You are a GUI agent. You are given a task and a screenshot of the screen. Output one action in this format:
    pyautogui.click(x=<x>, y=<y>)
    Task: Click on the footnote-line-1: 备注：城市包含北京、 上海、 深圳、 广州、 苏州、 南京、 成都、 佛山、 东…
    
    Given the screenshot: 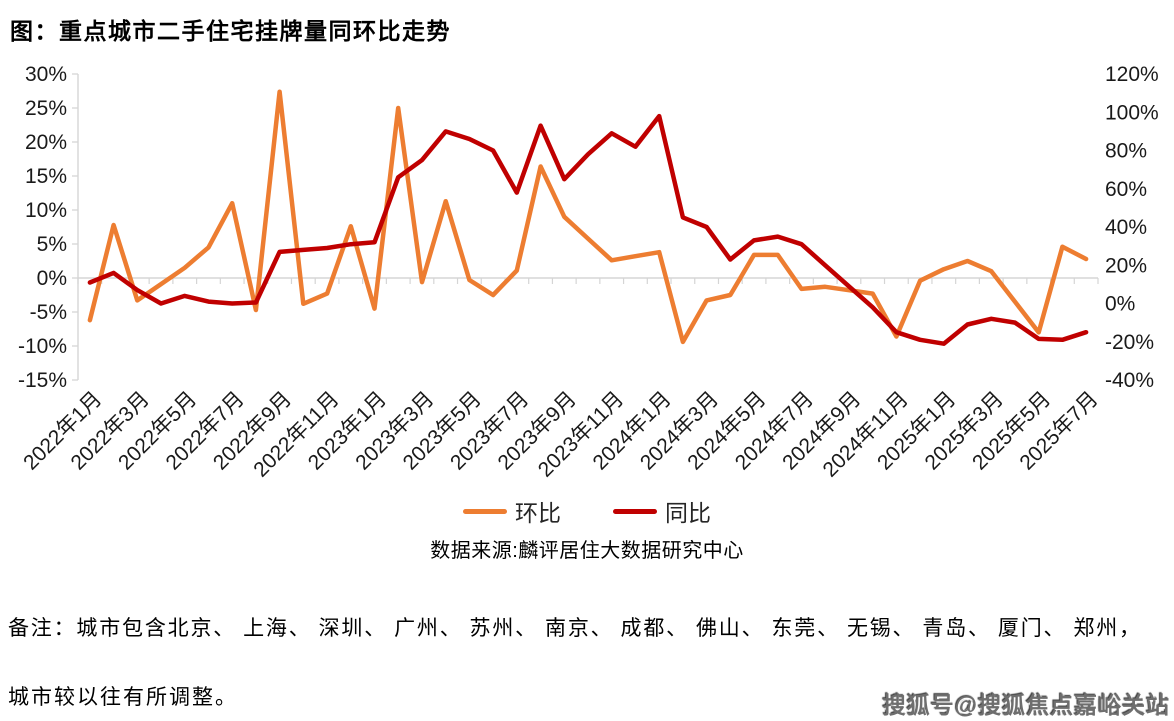 What is the action you would take?
    pyautogui.click(x=574, y=628)
    